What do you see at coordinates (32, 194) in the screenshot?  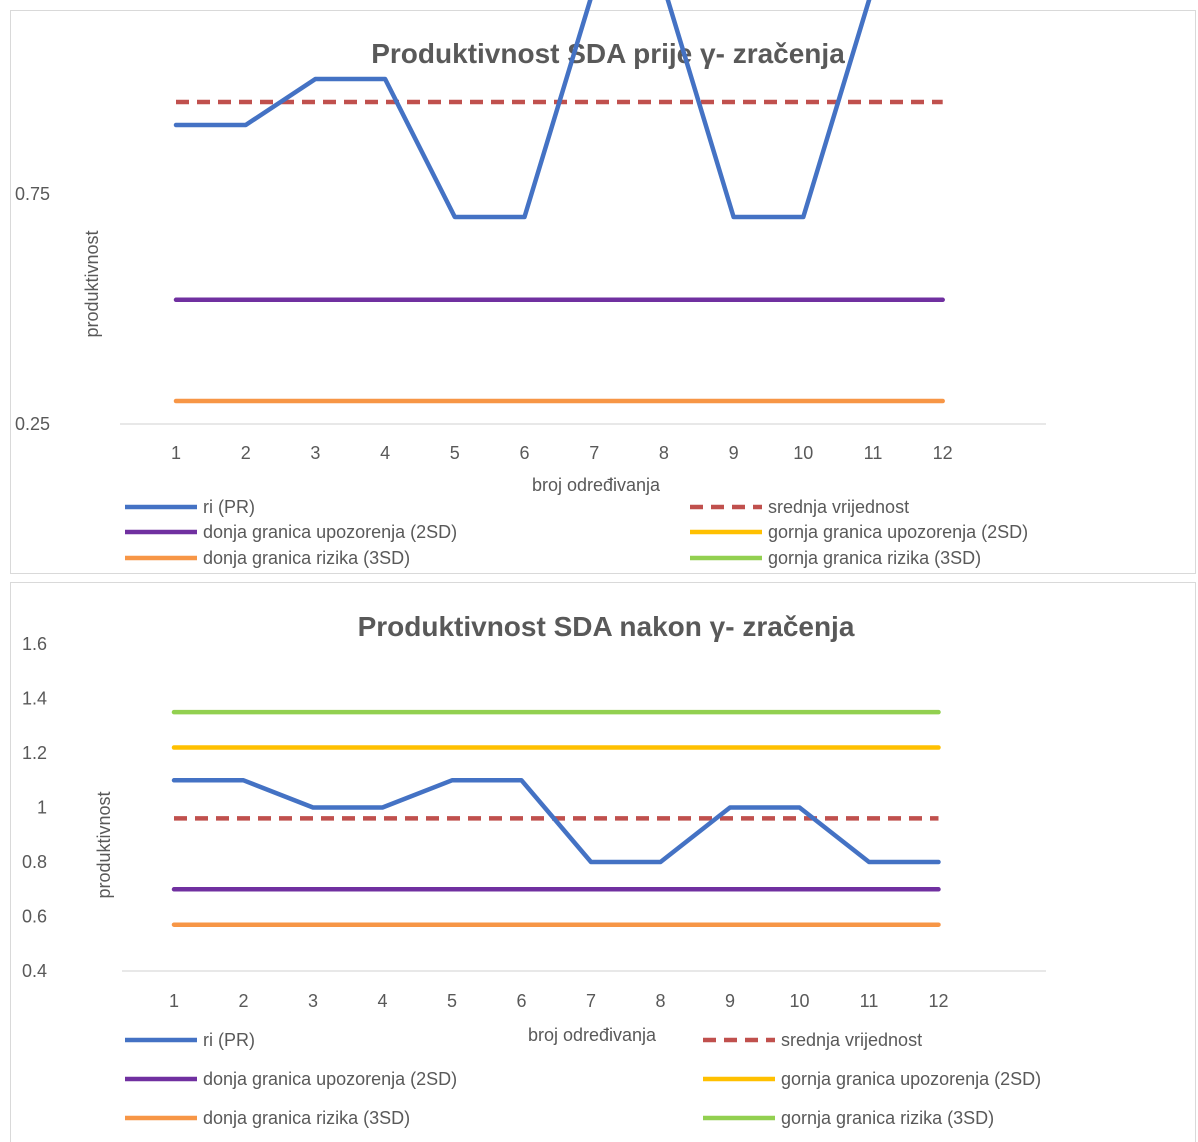 I see `chart1-y-tick-label: 0.75` at bounding box center [32, 194].